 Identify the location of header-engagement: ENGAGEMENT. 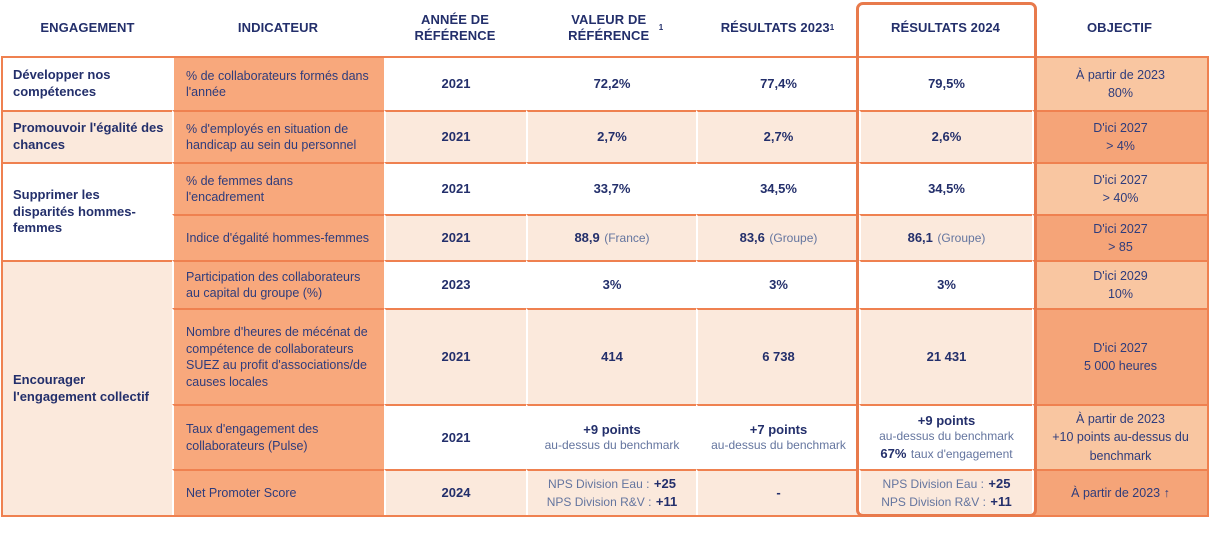
(87, 28).